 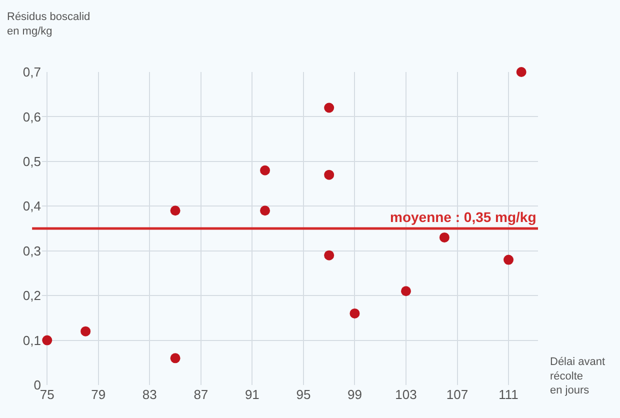 What do you see at coordinates (508, 394) in the screenshot?
I see `x-tick-label: 111` at bounding box center [508, 394].